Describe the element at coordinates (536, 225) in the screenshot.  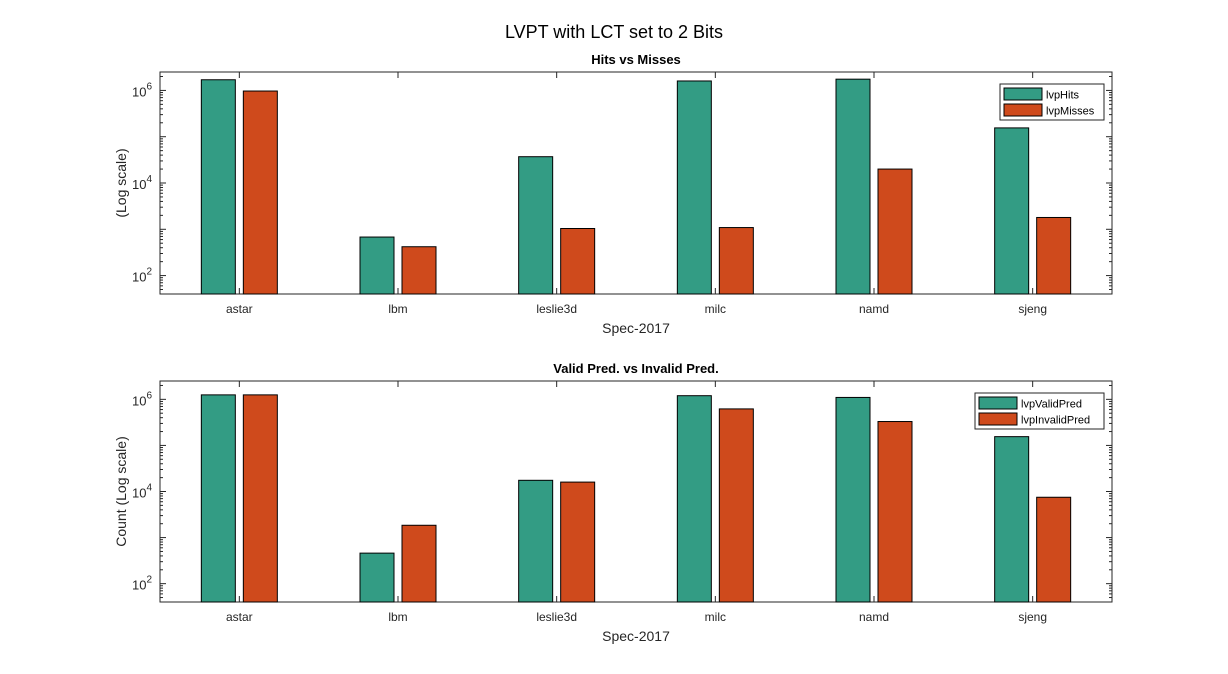
I see `bar-lvpHits-leslie3d` at that location.